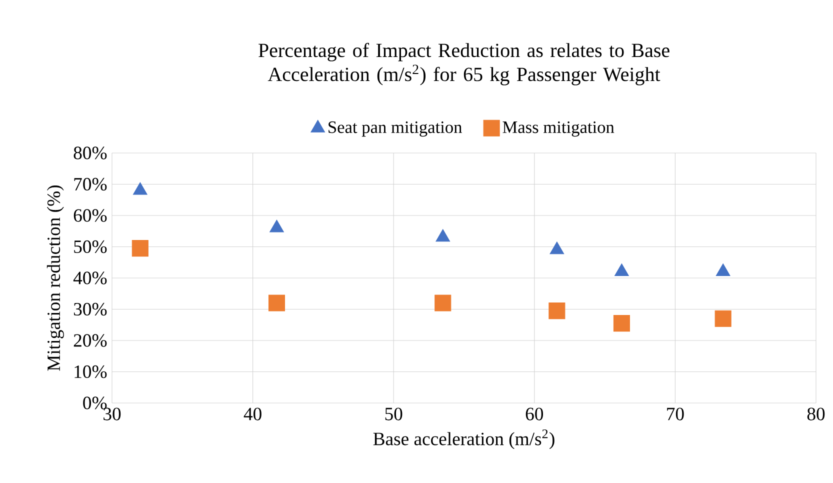 The width and height of the screenshot is (833, 483). Describe the element at coordinates (55, 278) in the screenshot. I see `y-axis-title: Mitigation reduction (%)` at that location.